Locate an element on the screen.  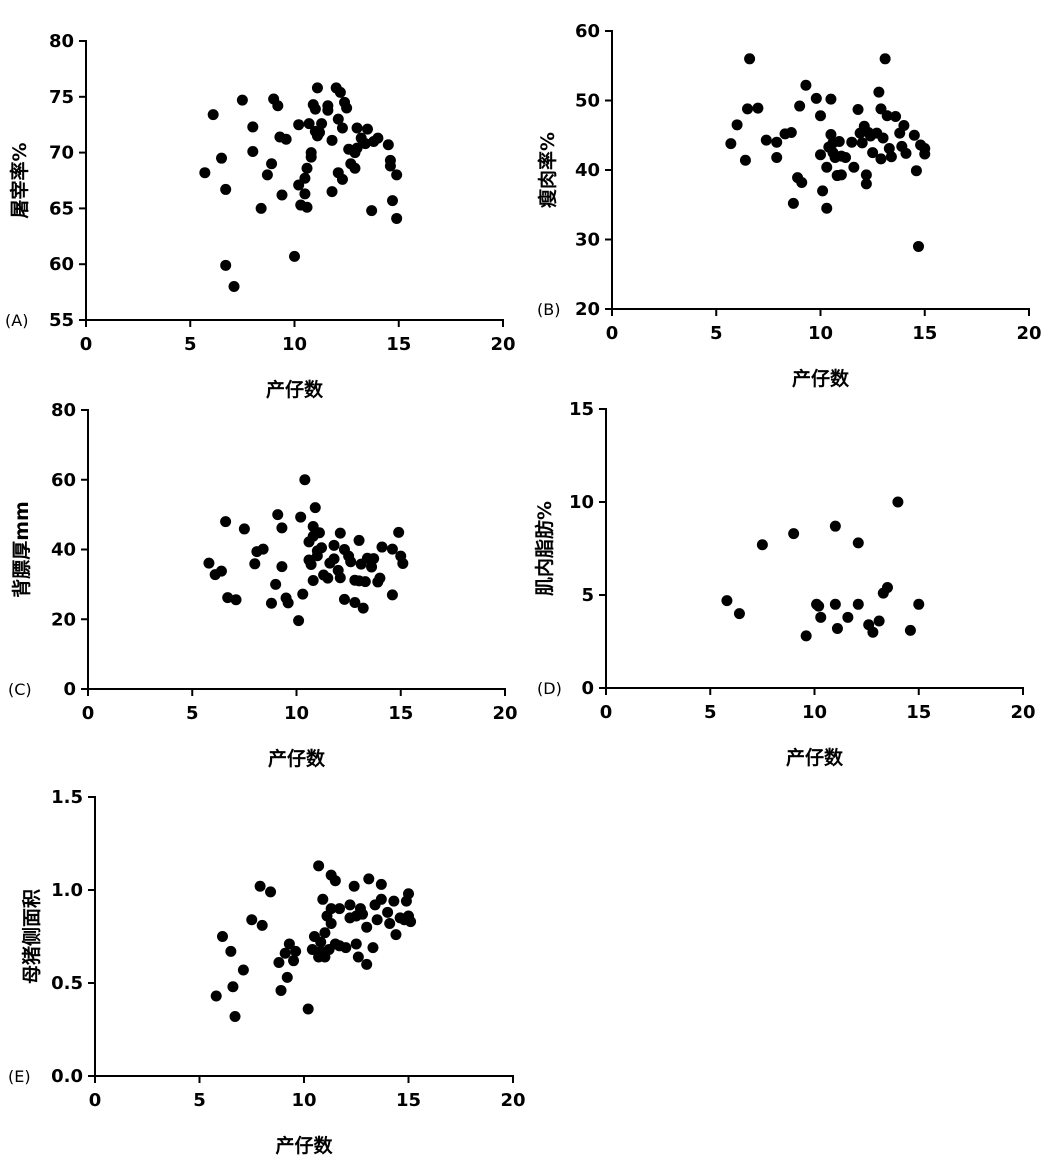
y-tick-label: 65 is located at coordinates (61, 208).